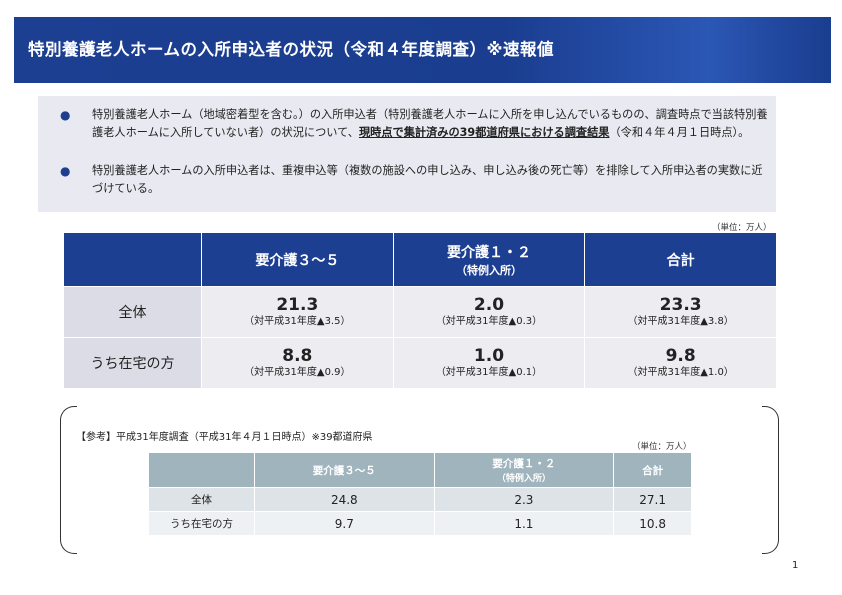 The image size is (842, 595). I want to click on table-cell: 21.3 （対平成31年度▲3.5）, so click(297, 312).